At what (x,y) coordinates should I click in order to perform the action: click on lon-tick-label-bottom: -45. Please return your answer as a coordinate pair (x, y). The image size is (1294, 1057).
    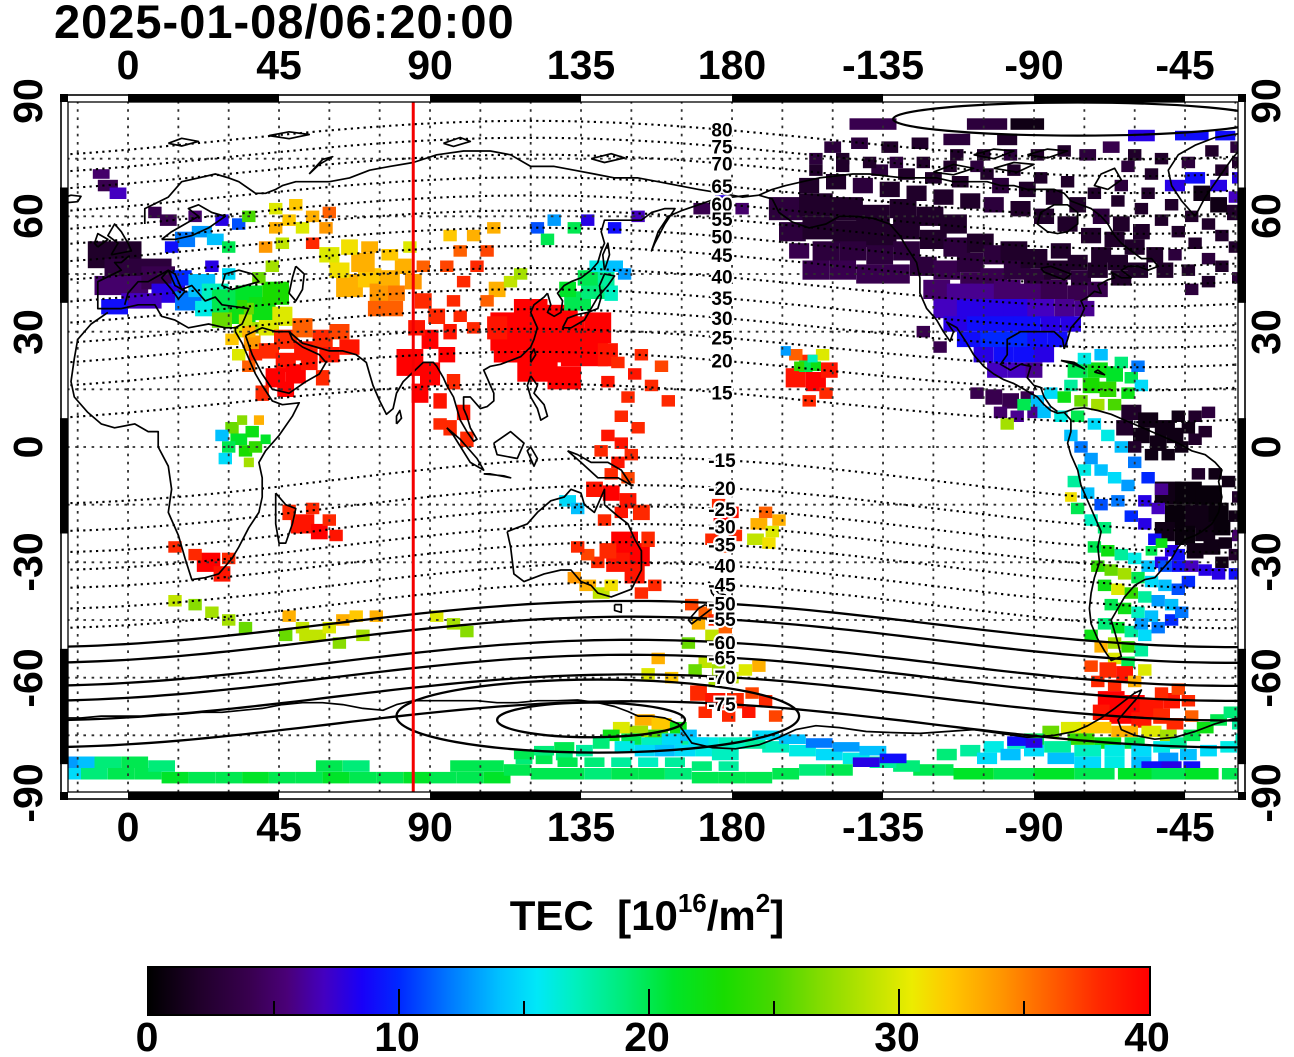
    Looking at the image, I should click on (1185, 827).